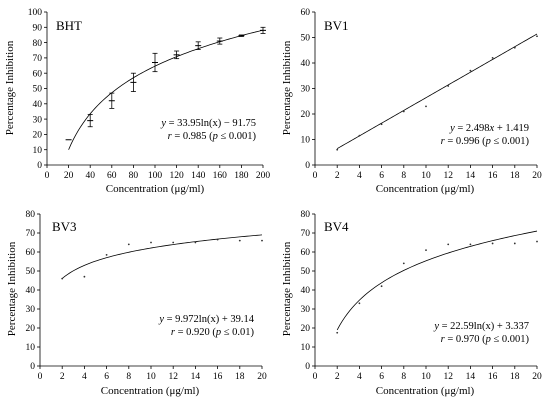 This screenshot has height=402, width=550. What do you see at coordinates (213, 332) in the screenshot?
I see `regression-stats: r = 0.920 (p ≤ 0.01)` at bounding box center [213, 332].